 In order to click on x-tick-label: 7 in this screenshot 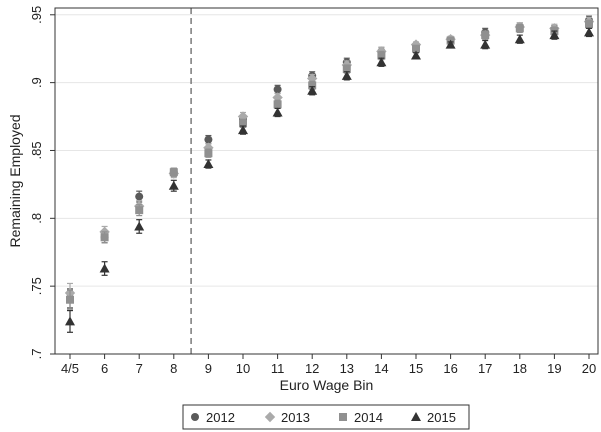, I will do `click(139, 368)`.